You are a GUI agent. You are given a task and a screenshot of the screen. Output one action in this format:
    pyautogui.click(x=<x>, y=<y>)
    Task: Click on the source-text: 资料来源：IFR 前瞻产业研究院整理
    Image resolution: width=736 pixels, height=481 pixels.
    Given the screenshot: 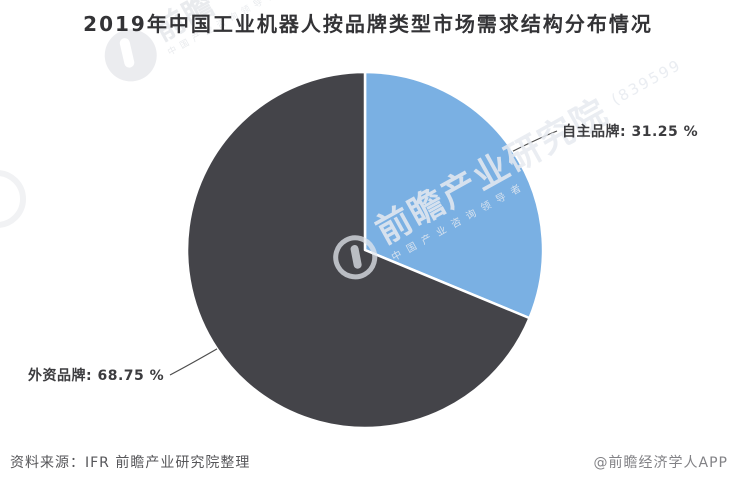 What is the action you would take?
    pyautogui.click(x=130, y=463)
    